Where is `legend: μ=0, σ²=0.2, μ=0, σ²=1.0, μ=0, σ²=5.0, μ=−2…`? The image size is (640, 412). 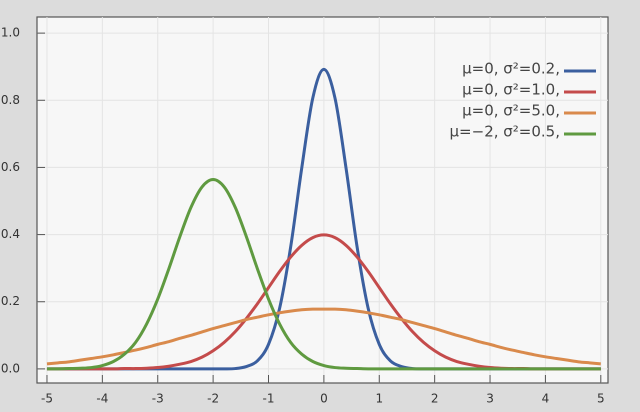
legend: μ=0, σ²=0.2, μ=0, σ²=1.0, μ=0, σ²=5.0, μ=−2… is located at coordinates (523, 100).